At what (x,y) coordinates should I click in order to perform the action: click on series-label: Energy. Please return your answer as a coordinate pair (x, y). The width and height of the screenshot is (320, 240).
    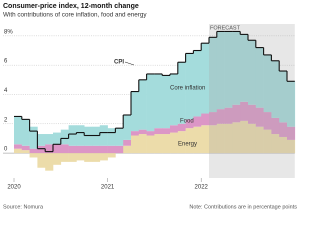
    Looking at the image, I should click on (187, 145).